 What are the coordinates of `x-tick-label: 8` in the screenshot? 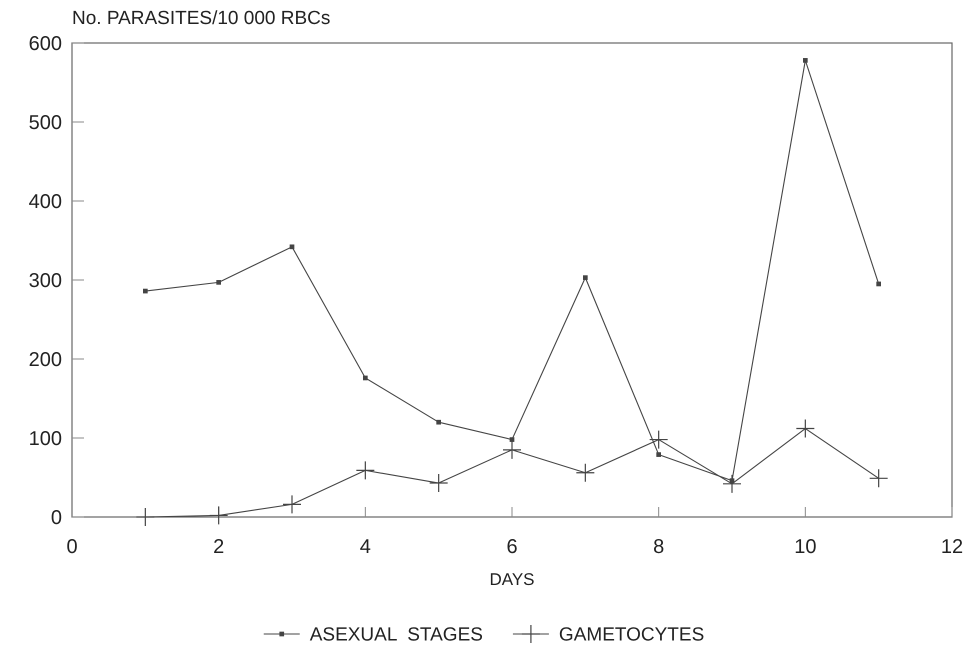 It's located at (658, 547).